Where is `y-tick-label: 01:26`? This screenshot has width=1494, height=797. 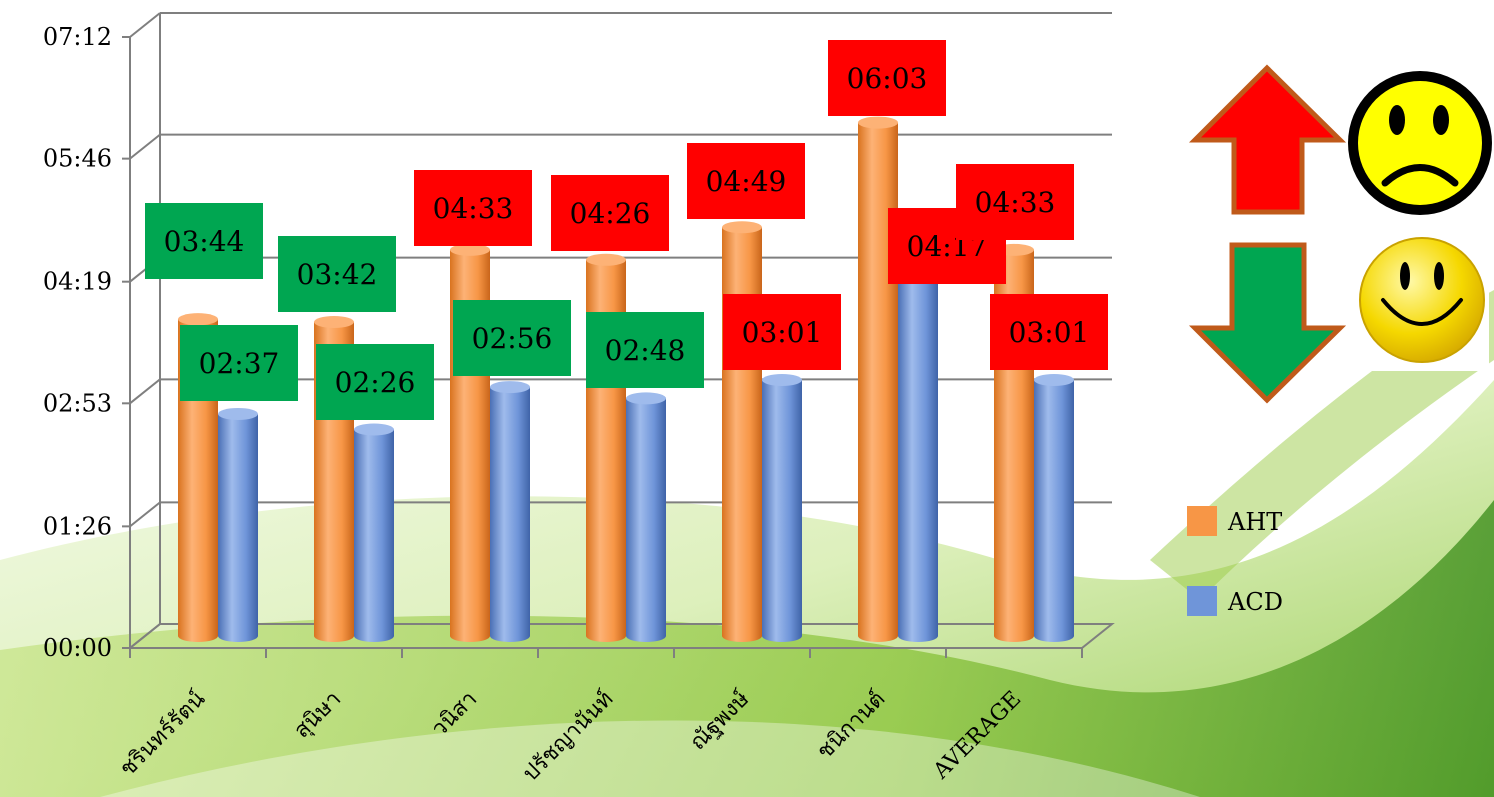
y-tick-label: 01:26 is located at coordinates (77, 526).